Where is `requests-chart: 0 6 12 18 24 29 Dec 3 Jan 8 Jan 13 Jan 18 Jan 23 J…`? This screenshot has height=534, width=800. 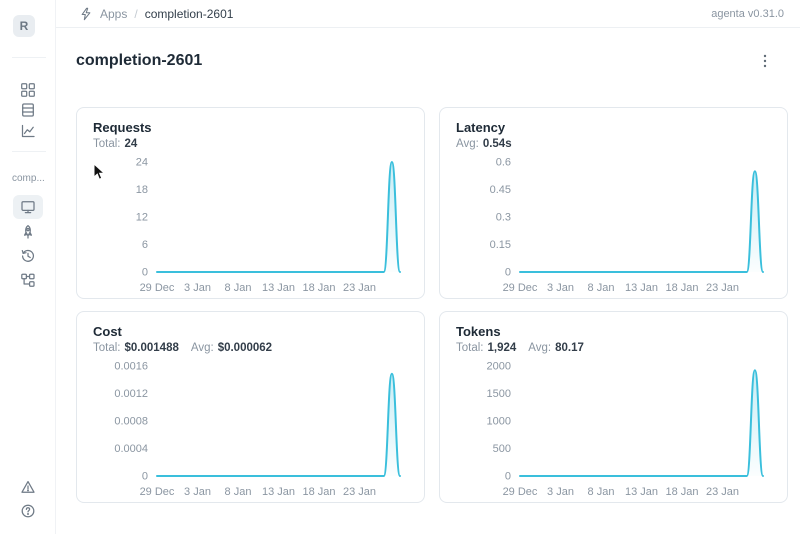 requests-chart: 0 6 12 18 24 29 Dec 3 Jan 8 Jan 13 Jan 18 Jan 23 J… is located at coordinates (250, 225).